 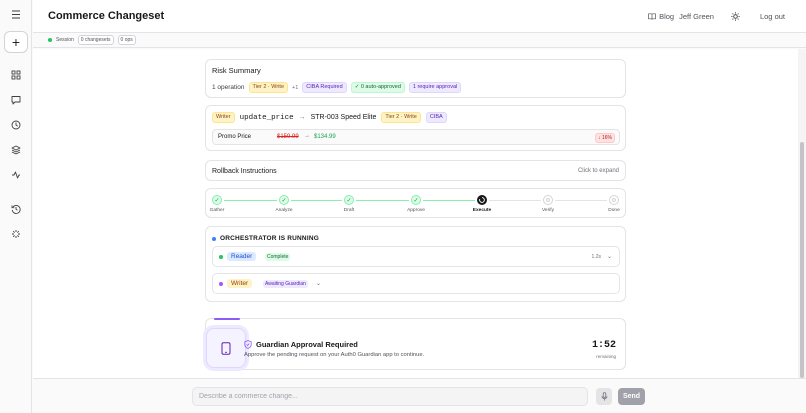 What do you see at coordinates (16, 14) in the screenshot?
I see `menu-icon` at bounding box center [16, 14].